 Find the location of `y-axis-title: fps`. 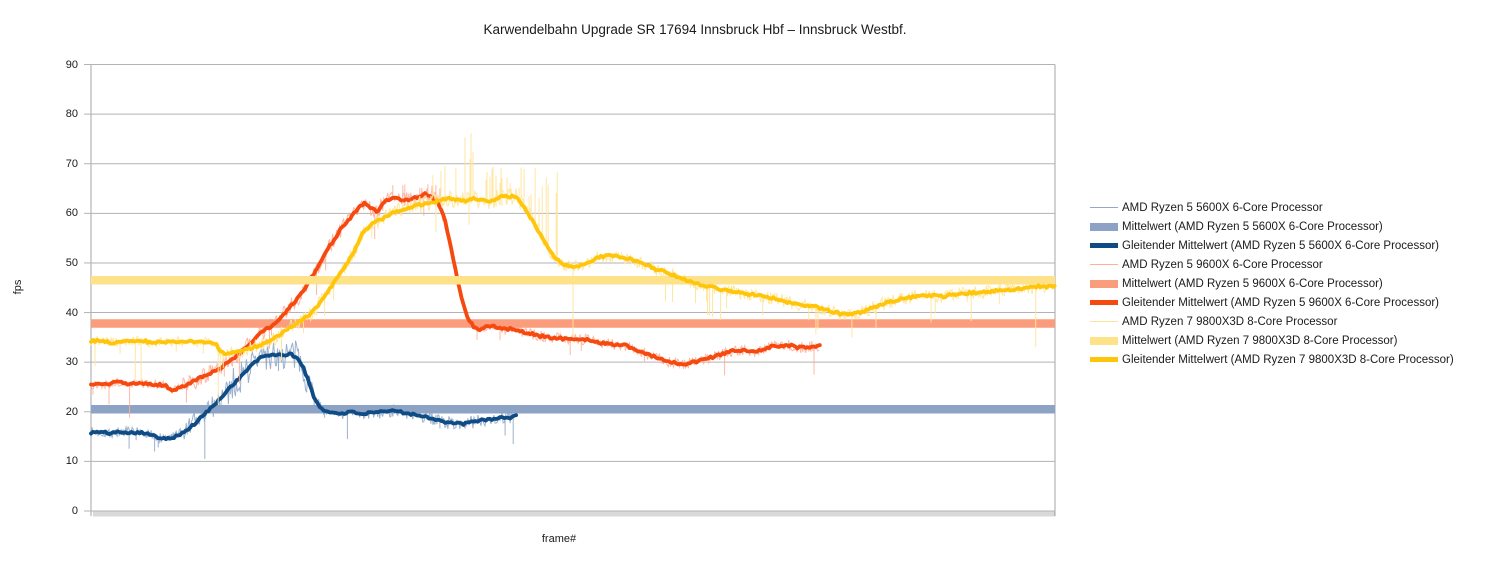

y-axis-title: fps is located at coordinates (18, 287).